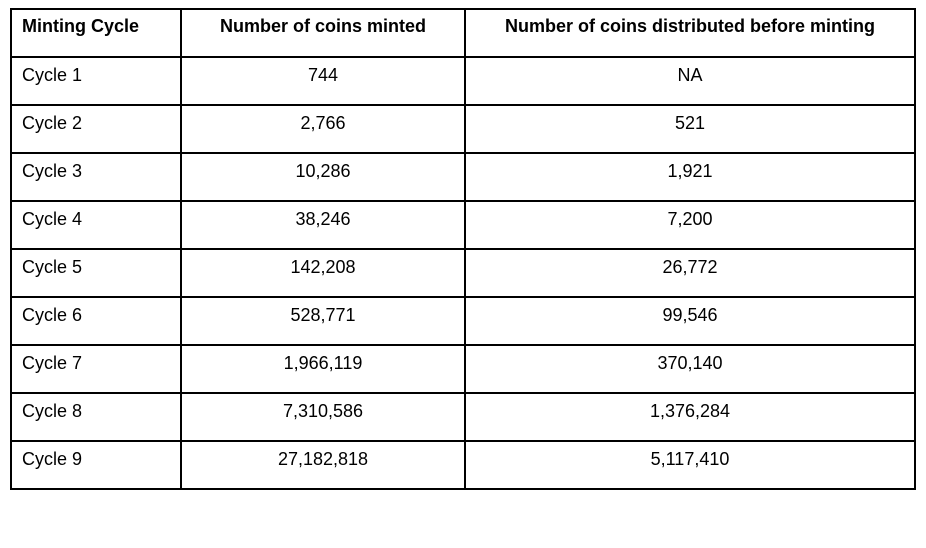 The height and width of the screenshot is (548, 926). Describe the element at coordinates (96, 273) in the screenshot. I see `cell-cycle: Cycle 5` at that location.